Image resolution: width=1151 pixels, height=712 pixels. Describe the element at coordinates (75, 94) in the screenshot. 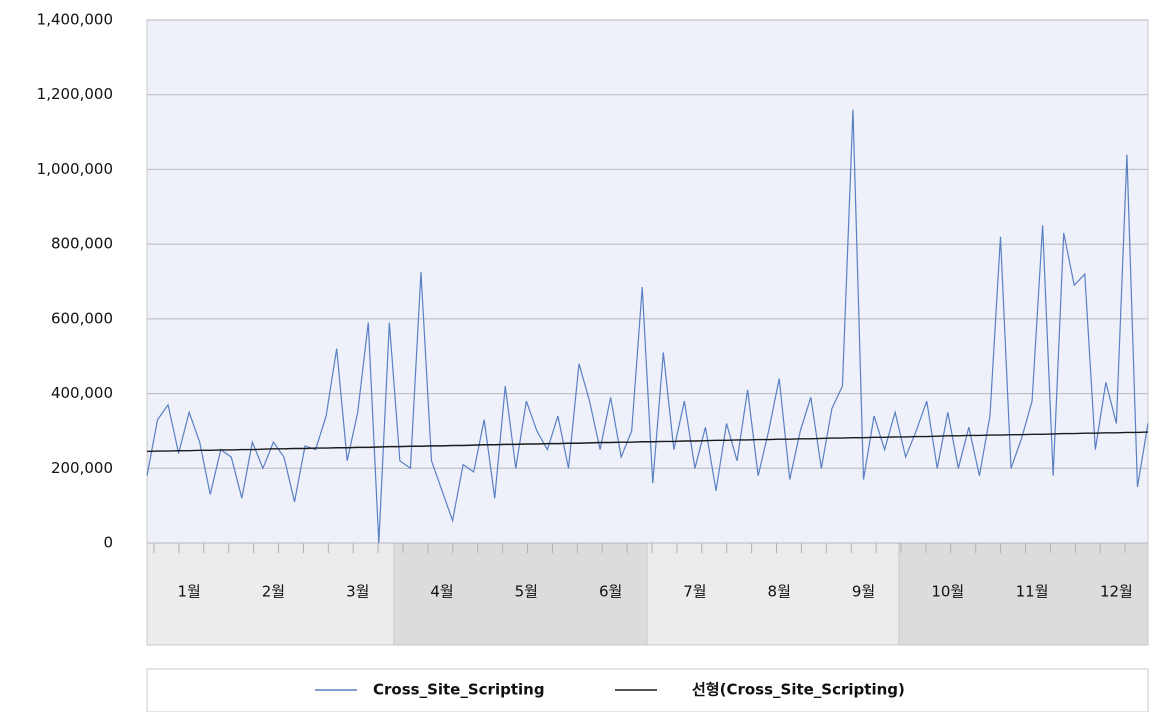

I see `y-tick-label: 1,200,000` at that location.